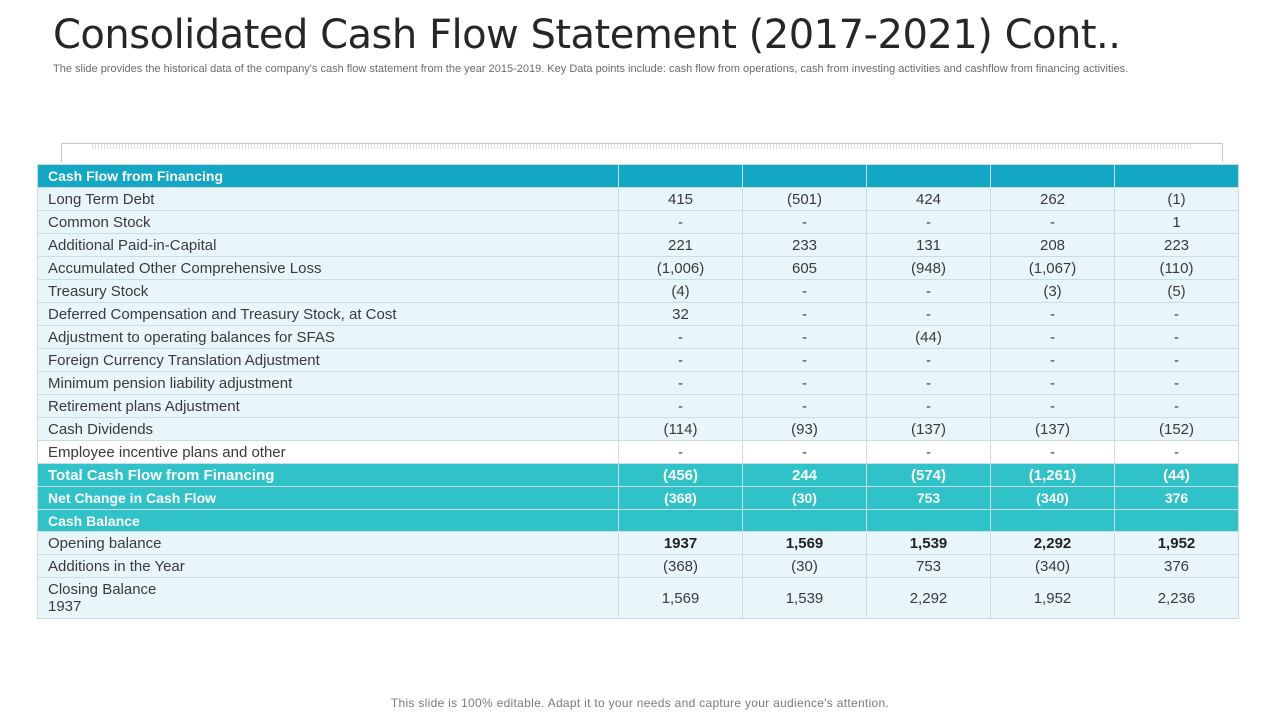 The height and width of the screenshot is (720, 1280). I want to click on table-cell: (152), so click(1176, 429).